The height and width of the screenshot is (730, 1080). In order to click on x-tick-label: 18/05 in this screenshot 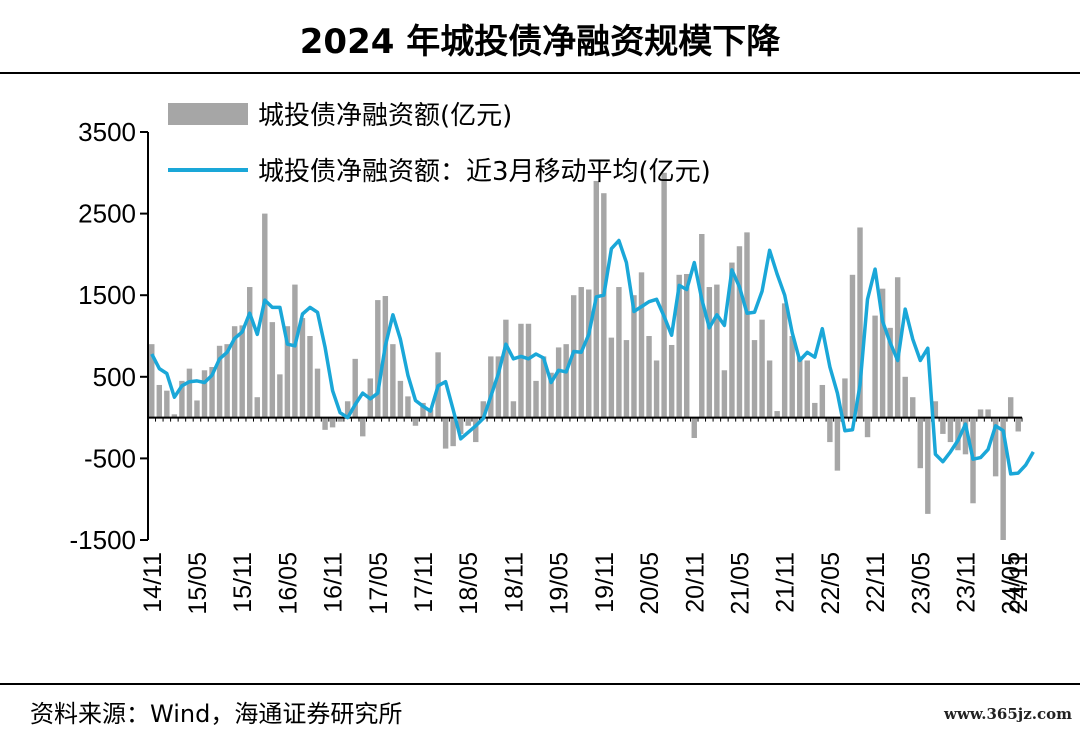, I will do `click(469, 583)`.